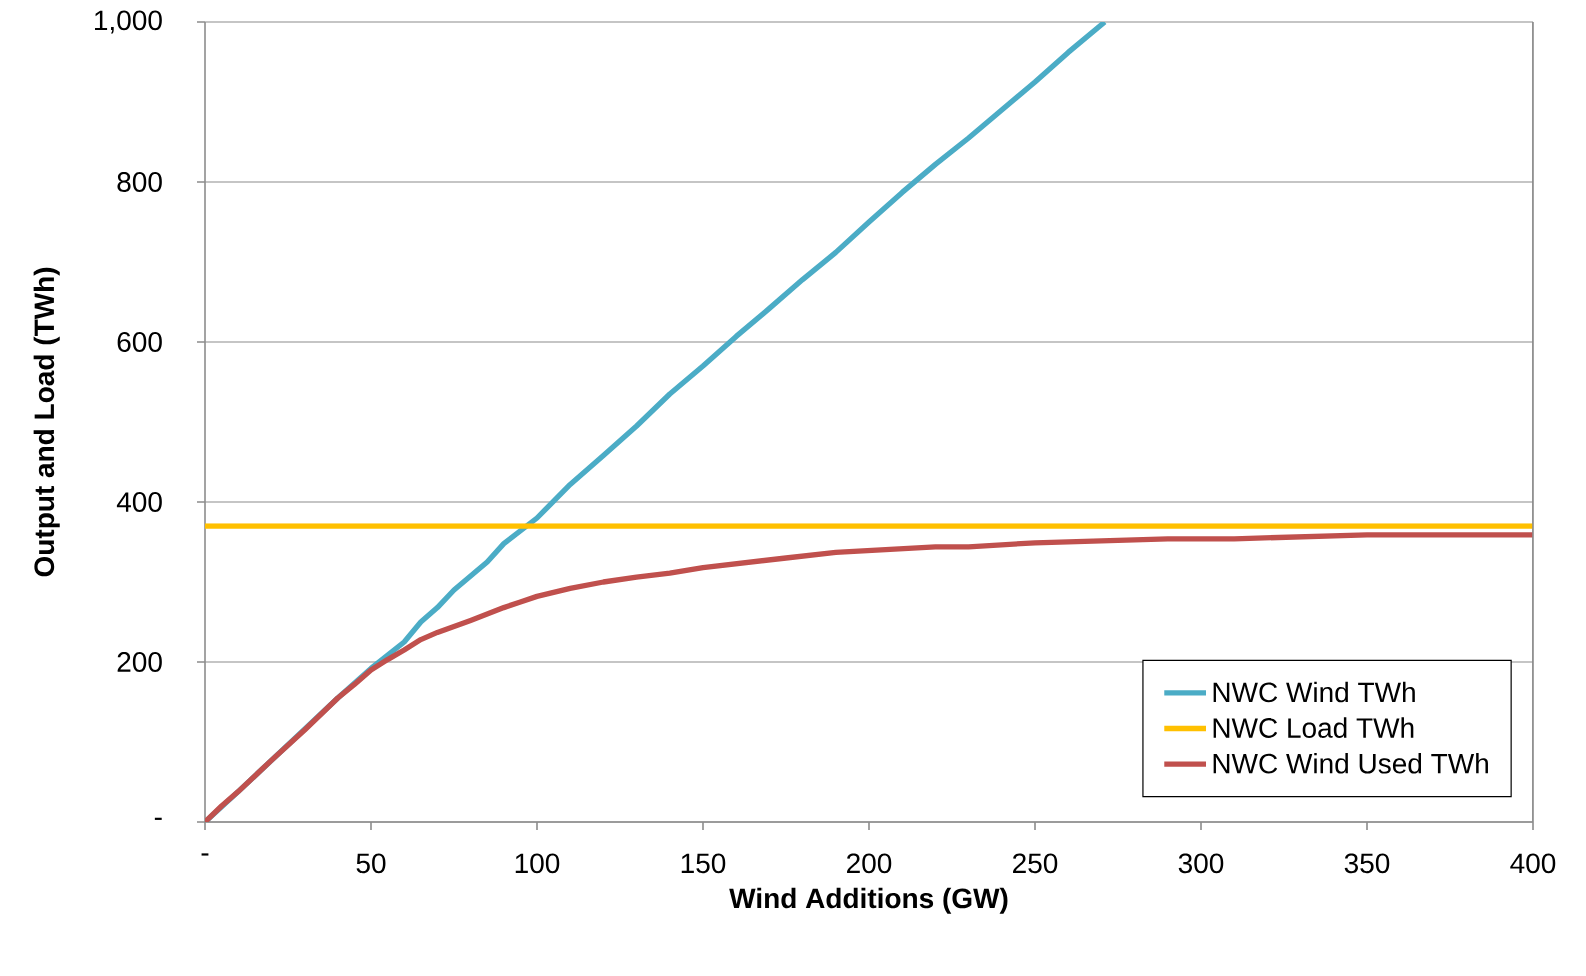  I want to click on x-tick-label: -, so click(205, 854).